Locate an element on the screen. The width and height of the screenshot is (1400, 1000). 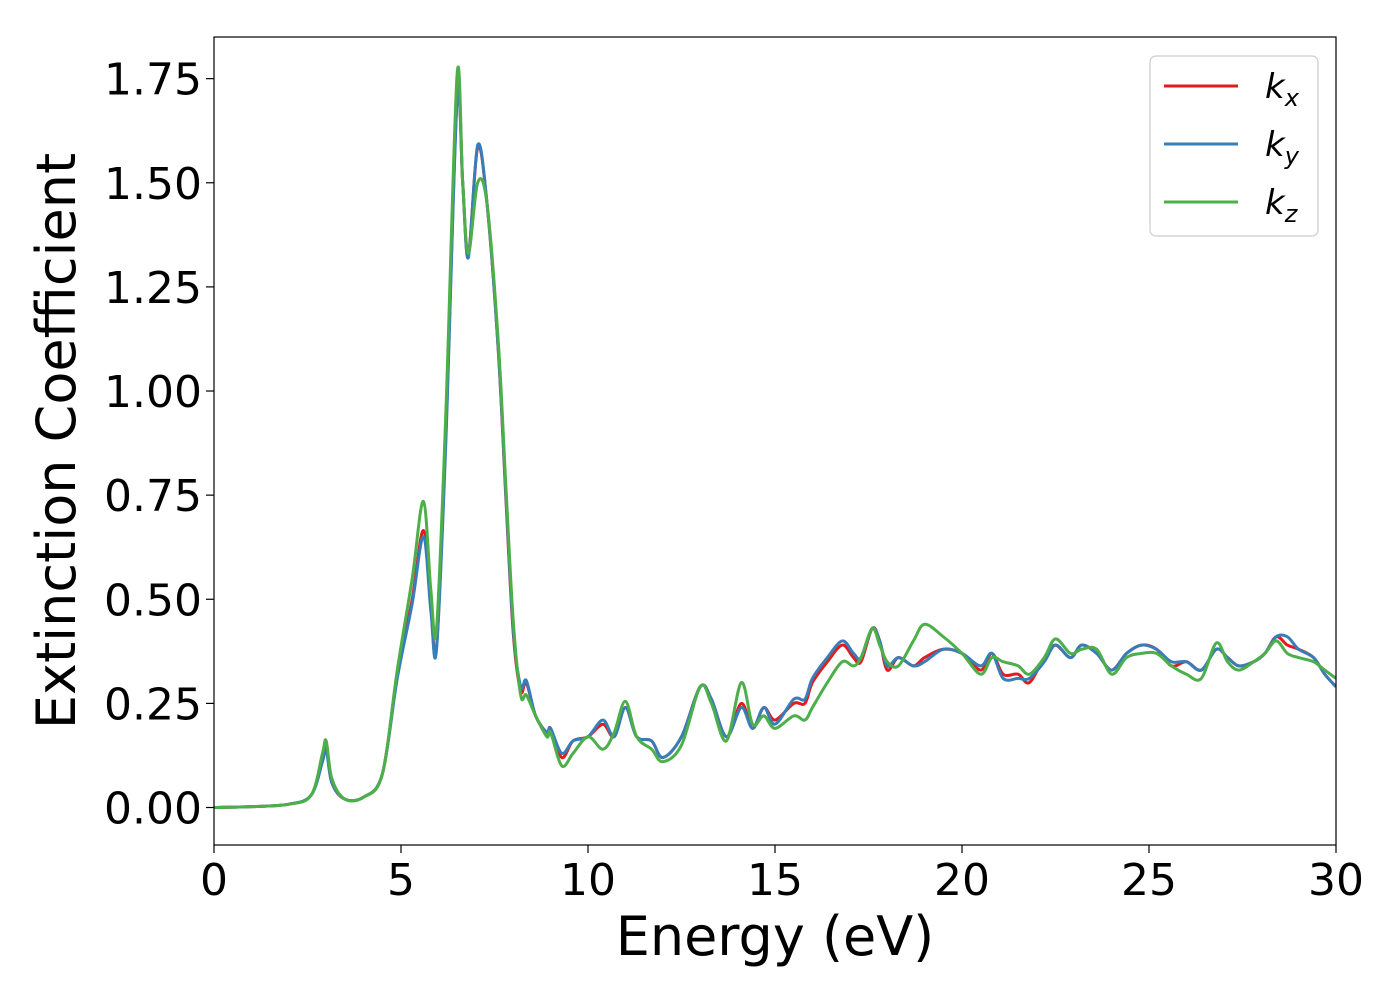
y-axis-label: Extinction Coefficient is located at coordinates (56, 441).